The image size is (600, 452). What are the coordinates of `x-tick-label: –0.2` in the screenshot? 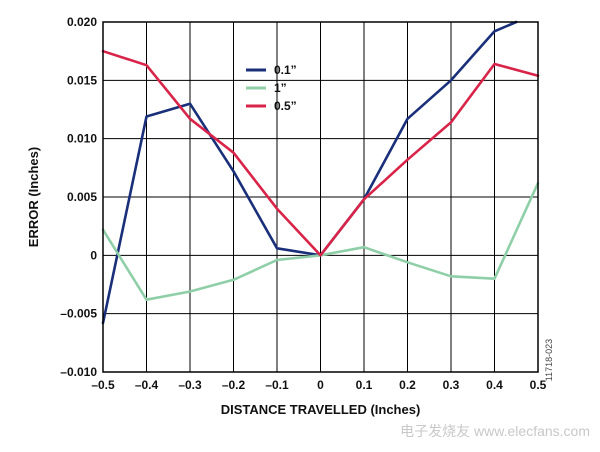 It's located at (234, 385).